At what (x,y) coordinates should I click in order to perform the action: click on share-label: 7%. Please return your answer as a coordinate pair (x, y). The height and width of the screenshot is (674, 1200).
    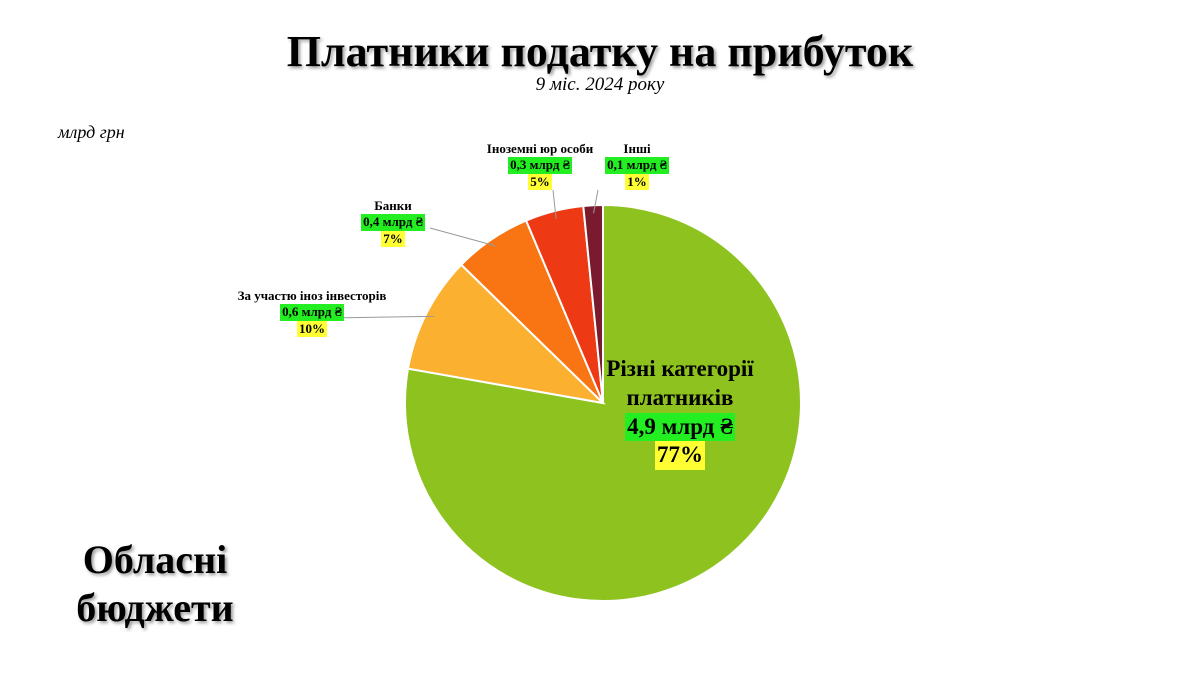
    Looking at the image, I should click on (393, 238).